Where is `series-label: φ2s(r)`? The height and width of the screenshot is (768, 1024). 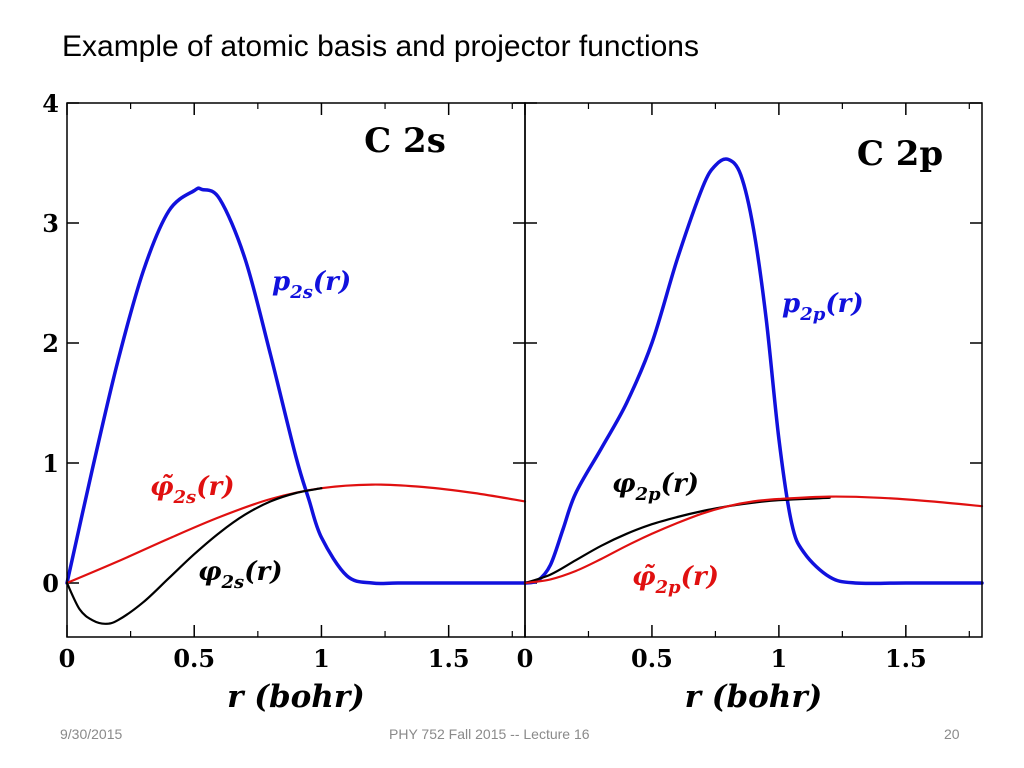 series-label: φ2s(r) is located at coordinates (240, 575).